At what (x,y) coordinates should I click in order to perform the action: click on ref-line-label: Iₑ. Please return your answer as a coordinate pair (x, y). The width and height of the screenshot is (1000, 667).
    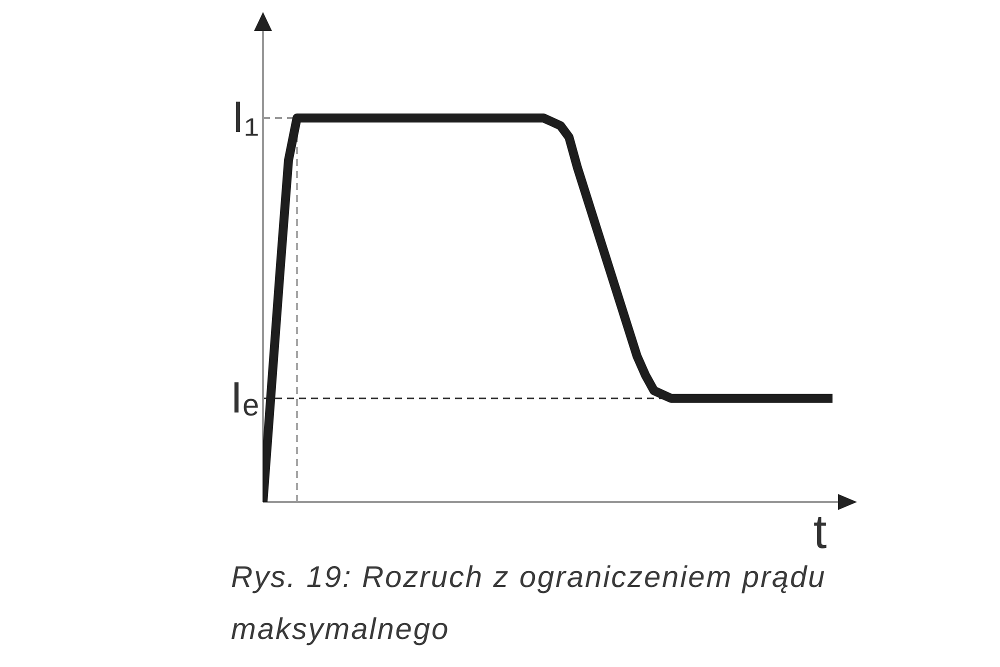
    Looking at the image, I should click on (244, 397).